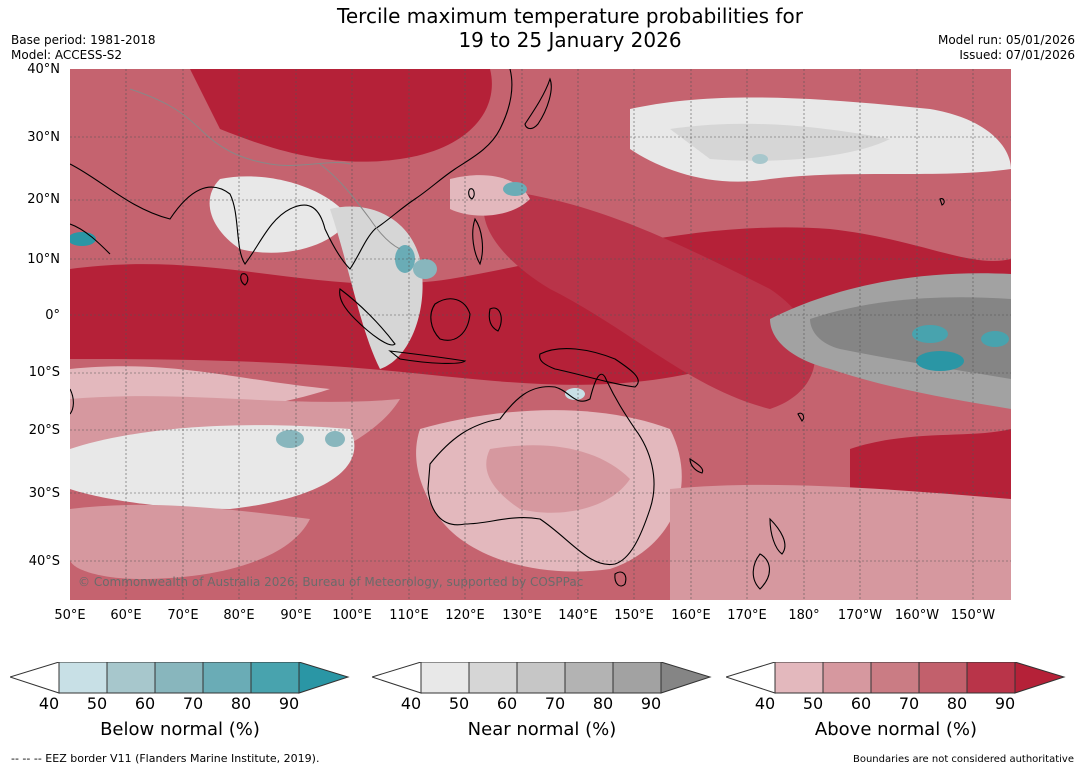 The image size is (1085, 770). What do you see at coordinates (183, 615) in the screenshot?
I see `lon-label-70e: 70°E` at bounding box center [183, 615].